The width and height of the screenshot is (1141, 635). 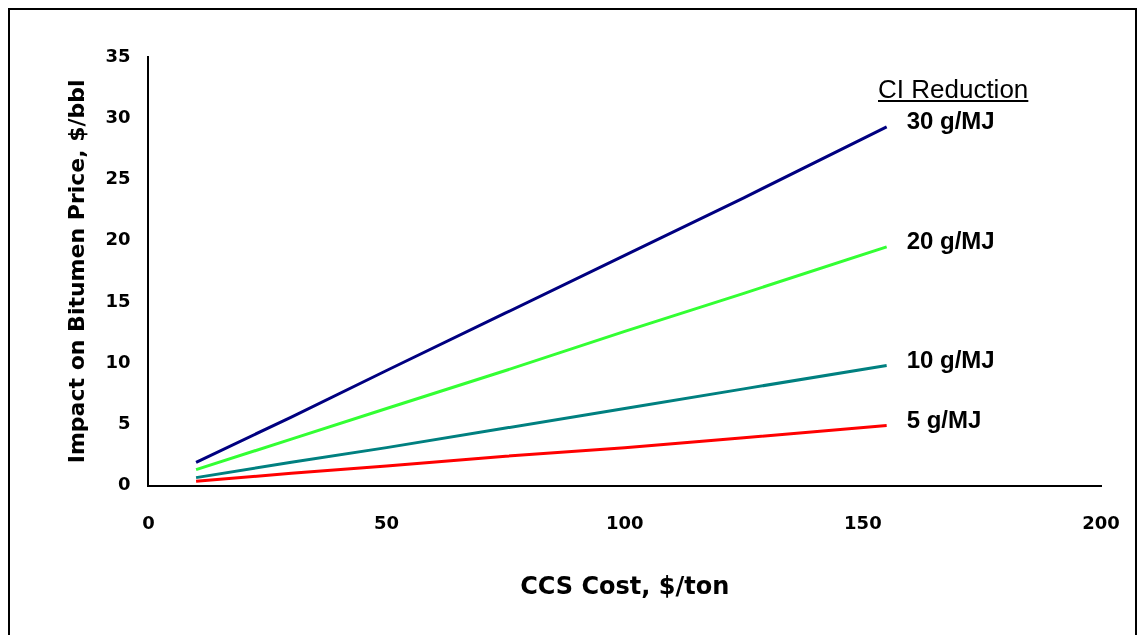 What do you see at coordinates (950, 241) in the screenshot?
I see `series-label: 20 g/MJ` at bounding box center [950, 241].